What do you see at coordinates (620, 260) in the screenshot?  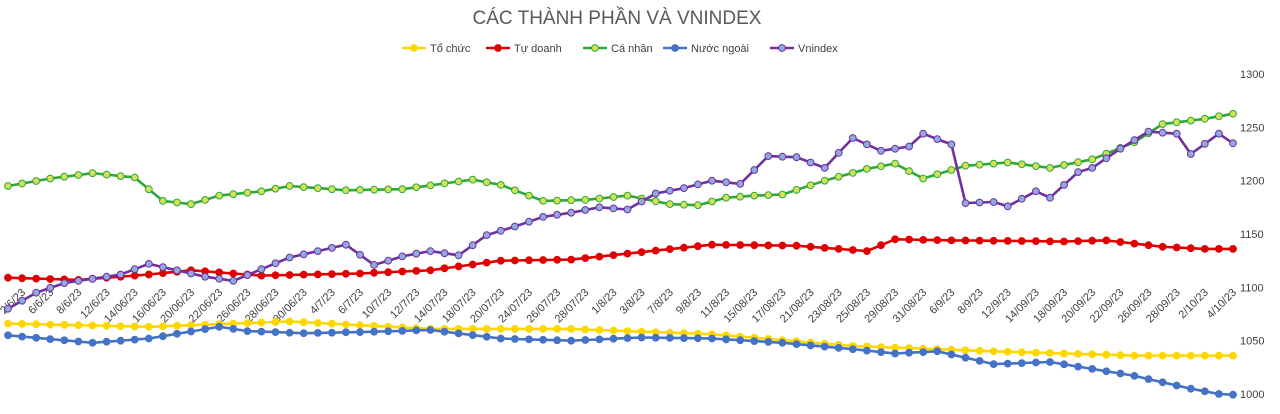 I see `series-line` at bounding box center [620, 260].